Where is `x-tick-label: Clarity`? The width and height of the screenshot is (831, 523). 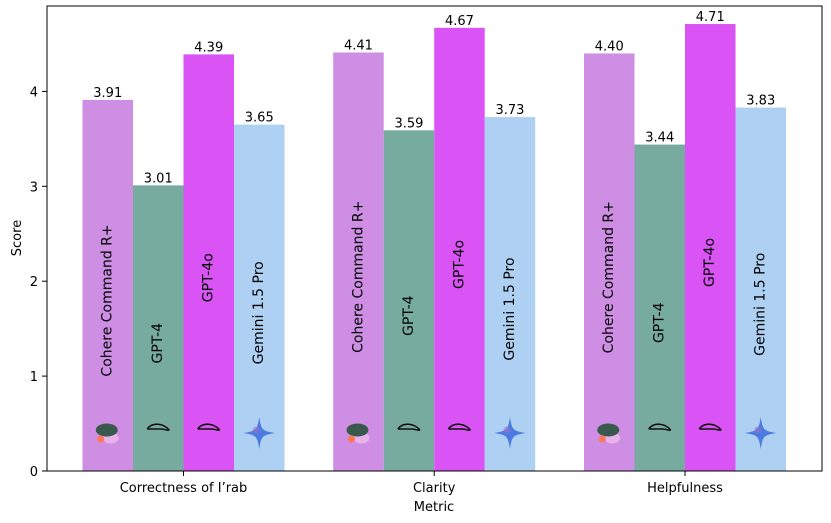
x-tick-label: Clarity is located at coordinates (434, 488).